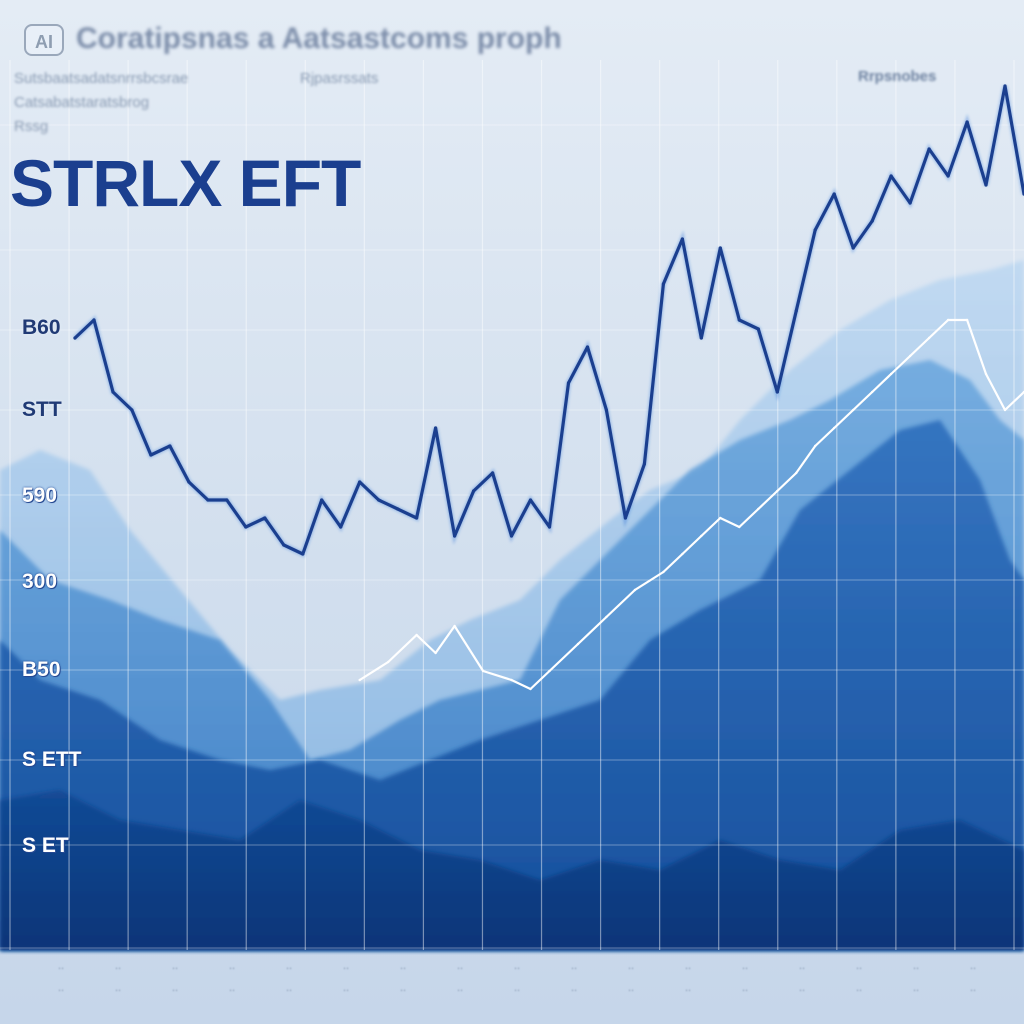 The height and width of the screenshot is (1024, 1024). I want to click on y-tick-label: B50, so click(41, 669).